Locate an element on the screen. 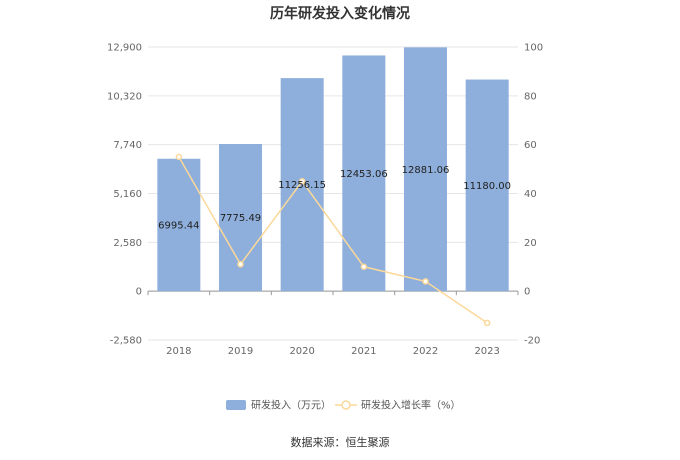  bar-data-label: 11256.15 is located at coordinates (302, 185).